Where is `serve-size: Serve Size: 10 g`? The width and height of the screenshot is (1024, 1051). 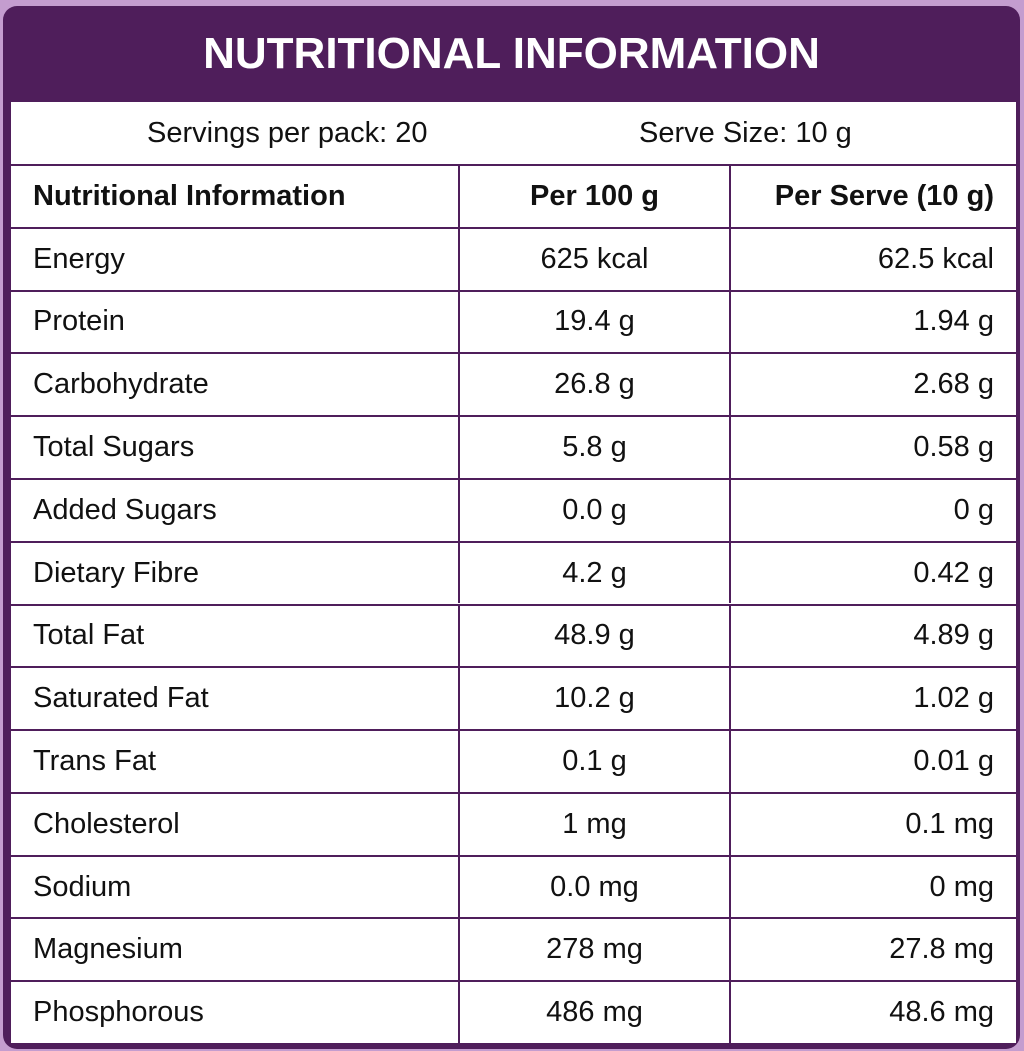
serve-size: Serve Size: 10 g is located at coordinates (745, 133).